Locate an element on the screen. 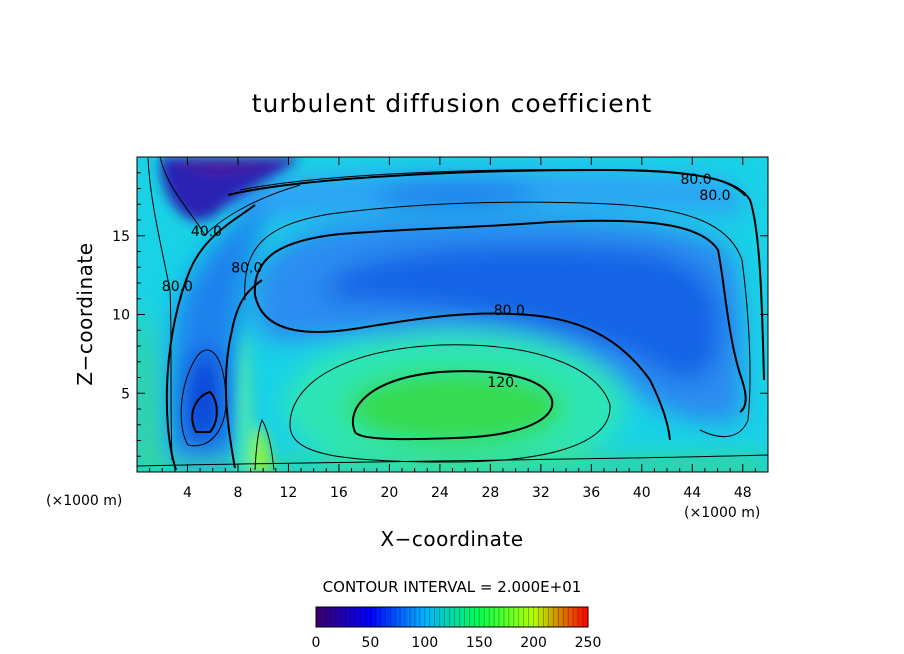 This screenshot has height=654, width=904. x-tick-label: 12 is located at coordinates (289, 493).